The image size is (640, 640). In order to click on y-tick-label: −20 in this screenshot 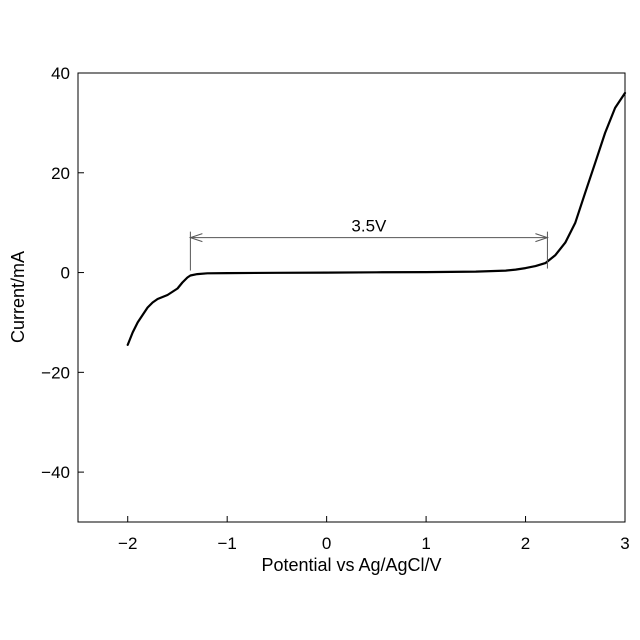, I will do `click(55, 372)`.